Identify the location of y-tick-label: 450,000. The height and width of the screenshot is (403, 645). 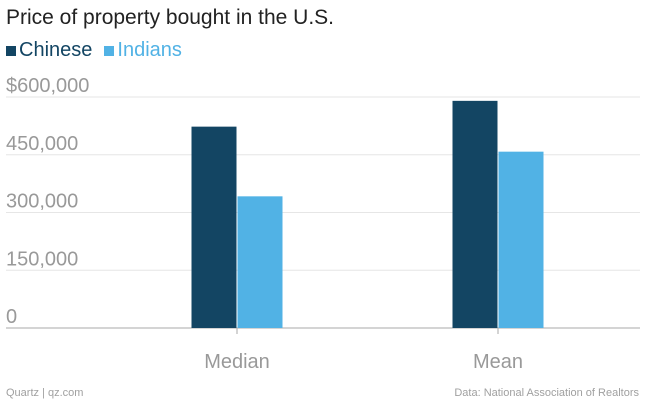
(42, 144).